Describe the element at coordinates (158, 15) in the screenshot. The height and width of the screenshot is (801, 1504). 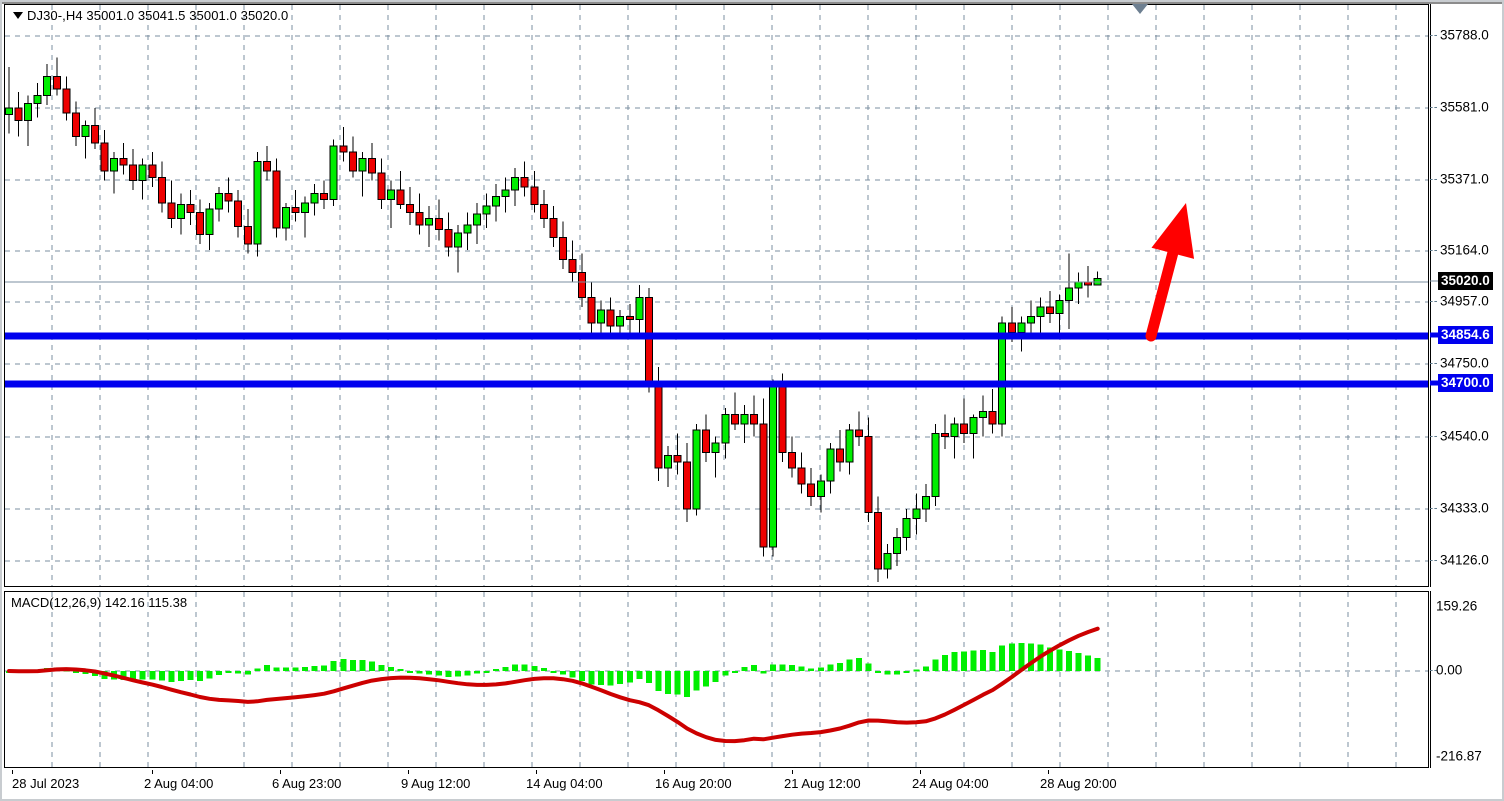
I see `price-panel-header-text: DJ30-,H4 35001.0 35041.5 35001.0 35020.0` at that location.